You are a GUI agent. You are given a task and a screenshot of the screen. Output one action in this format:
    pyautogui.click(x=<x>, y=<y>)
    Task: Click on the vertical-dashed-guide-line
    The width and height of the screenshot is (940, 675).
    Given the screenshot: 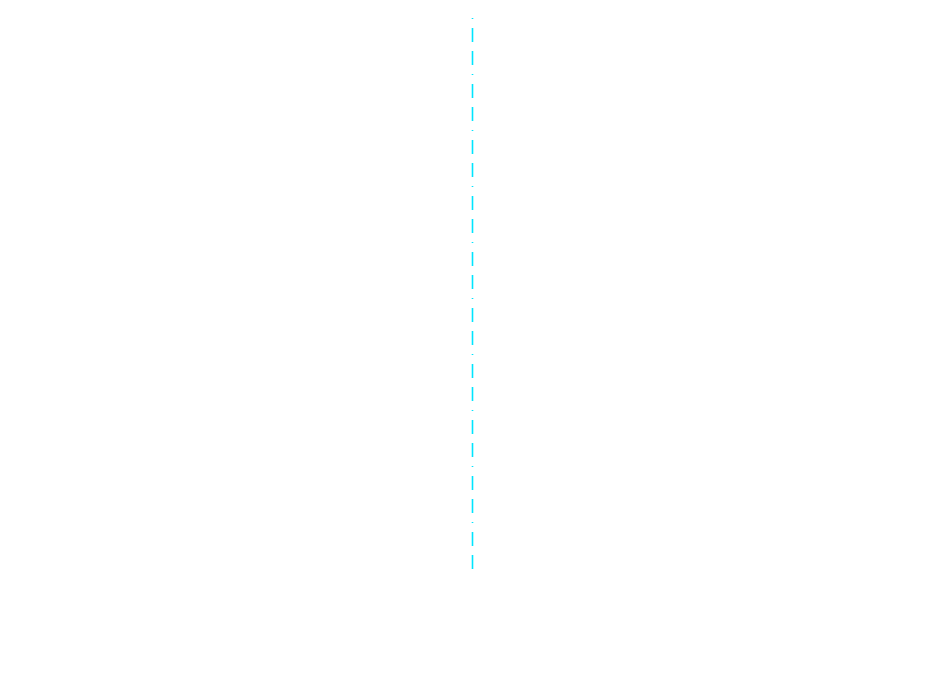 What is the action you would take?
    pyautogui.click(x=472, y=296)
    